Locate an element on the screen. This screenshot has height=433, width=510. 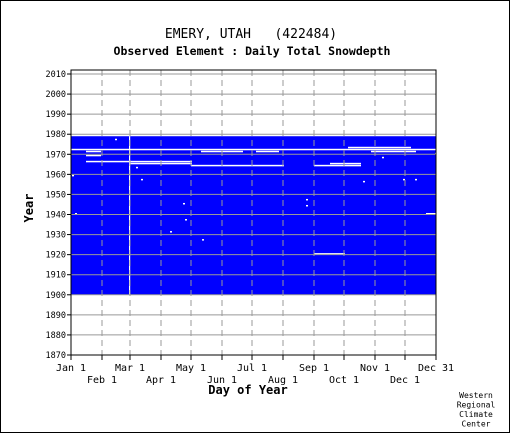
credit-line: Climate is located at coordinates (476, 414).